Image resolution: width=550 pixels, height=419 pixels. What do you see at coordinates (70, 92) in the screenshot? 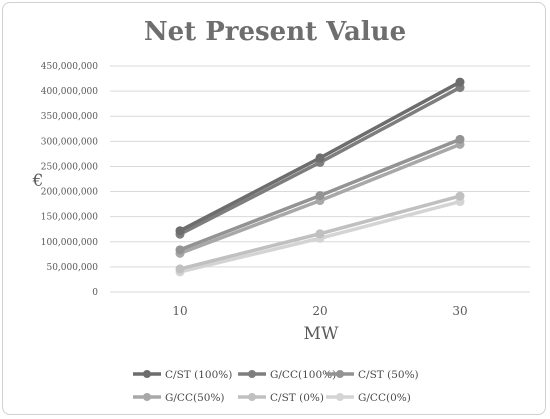
I see `y-tick-label: 400,000,000` at bounding box center [70, 92].